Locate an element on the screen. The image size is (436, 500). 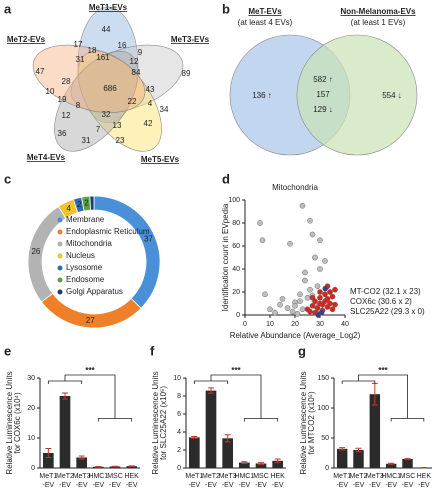
panel-label: f is located at coordinates (152, 350).